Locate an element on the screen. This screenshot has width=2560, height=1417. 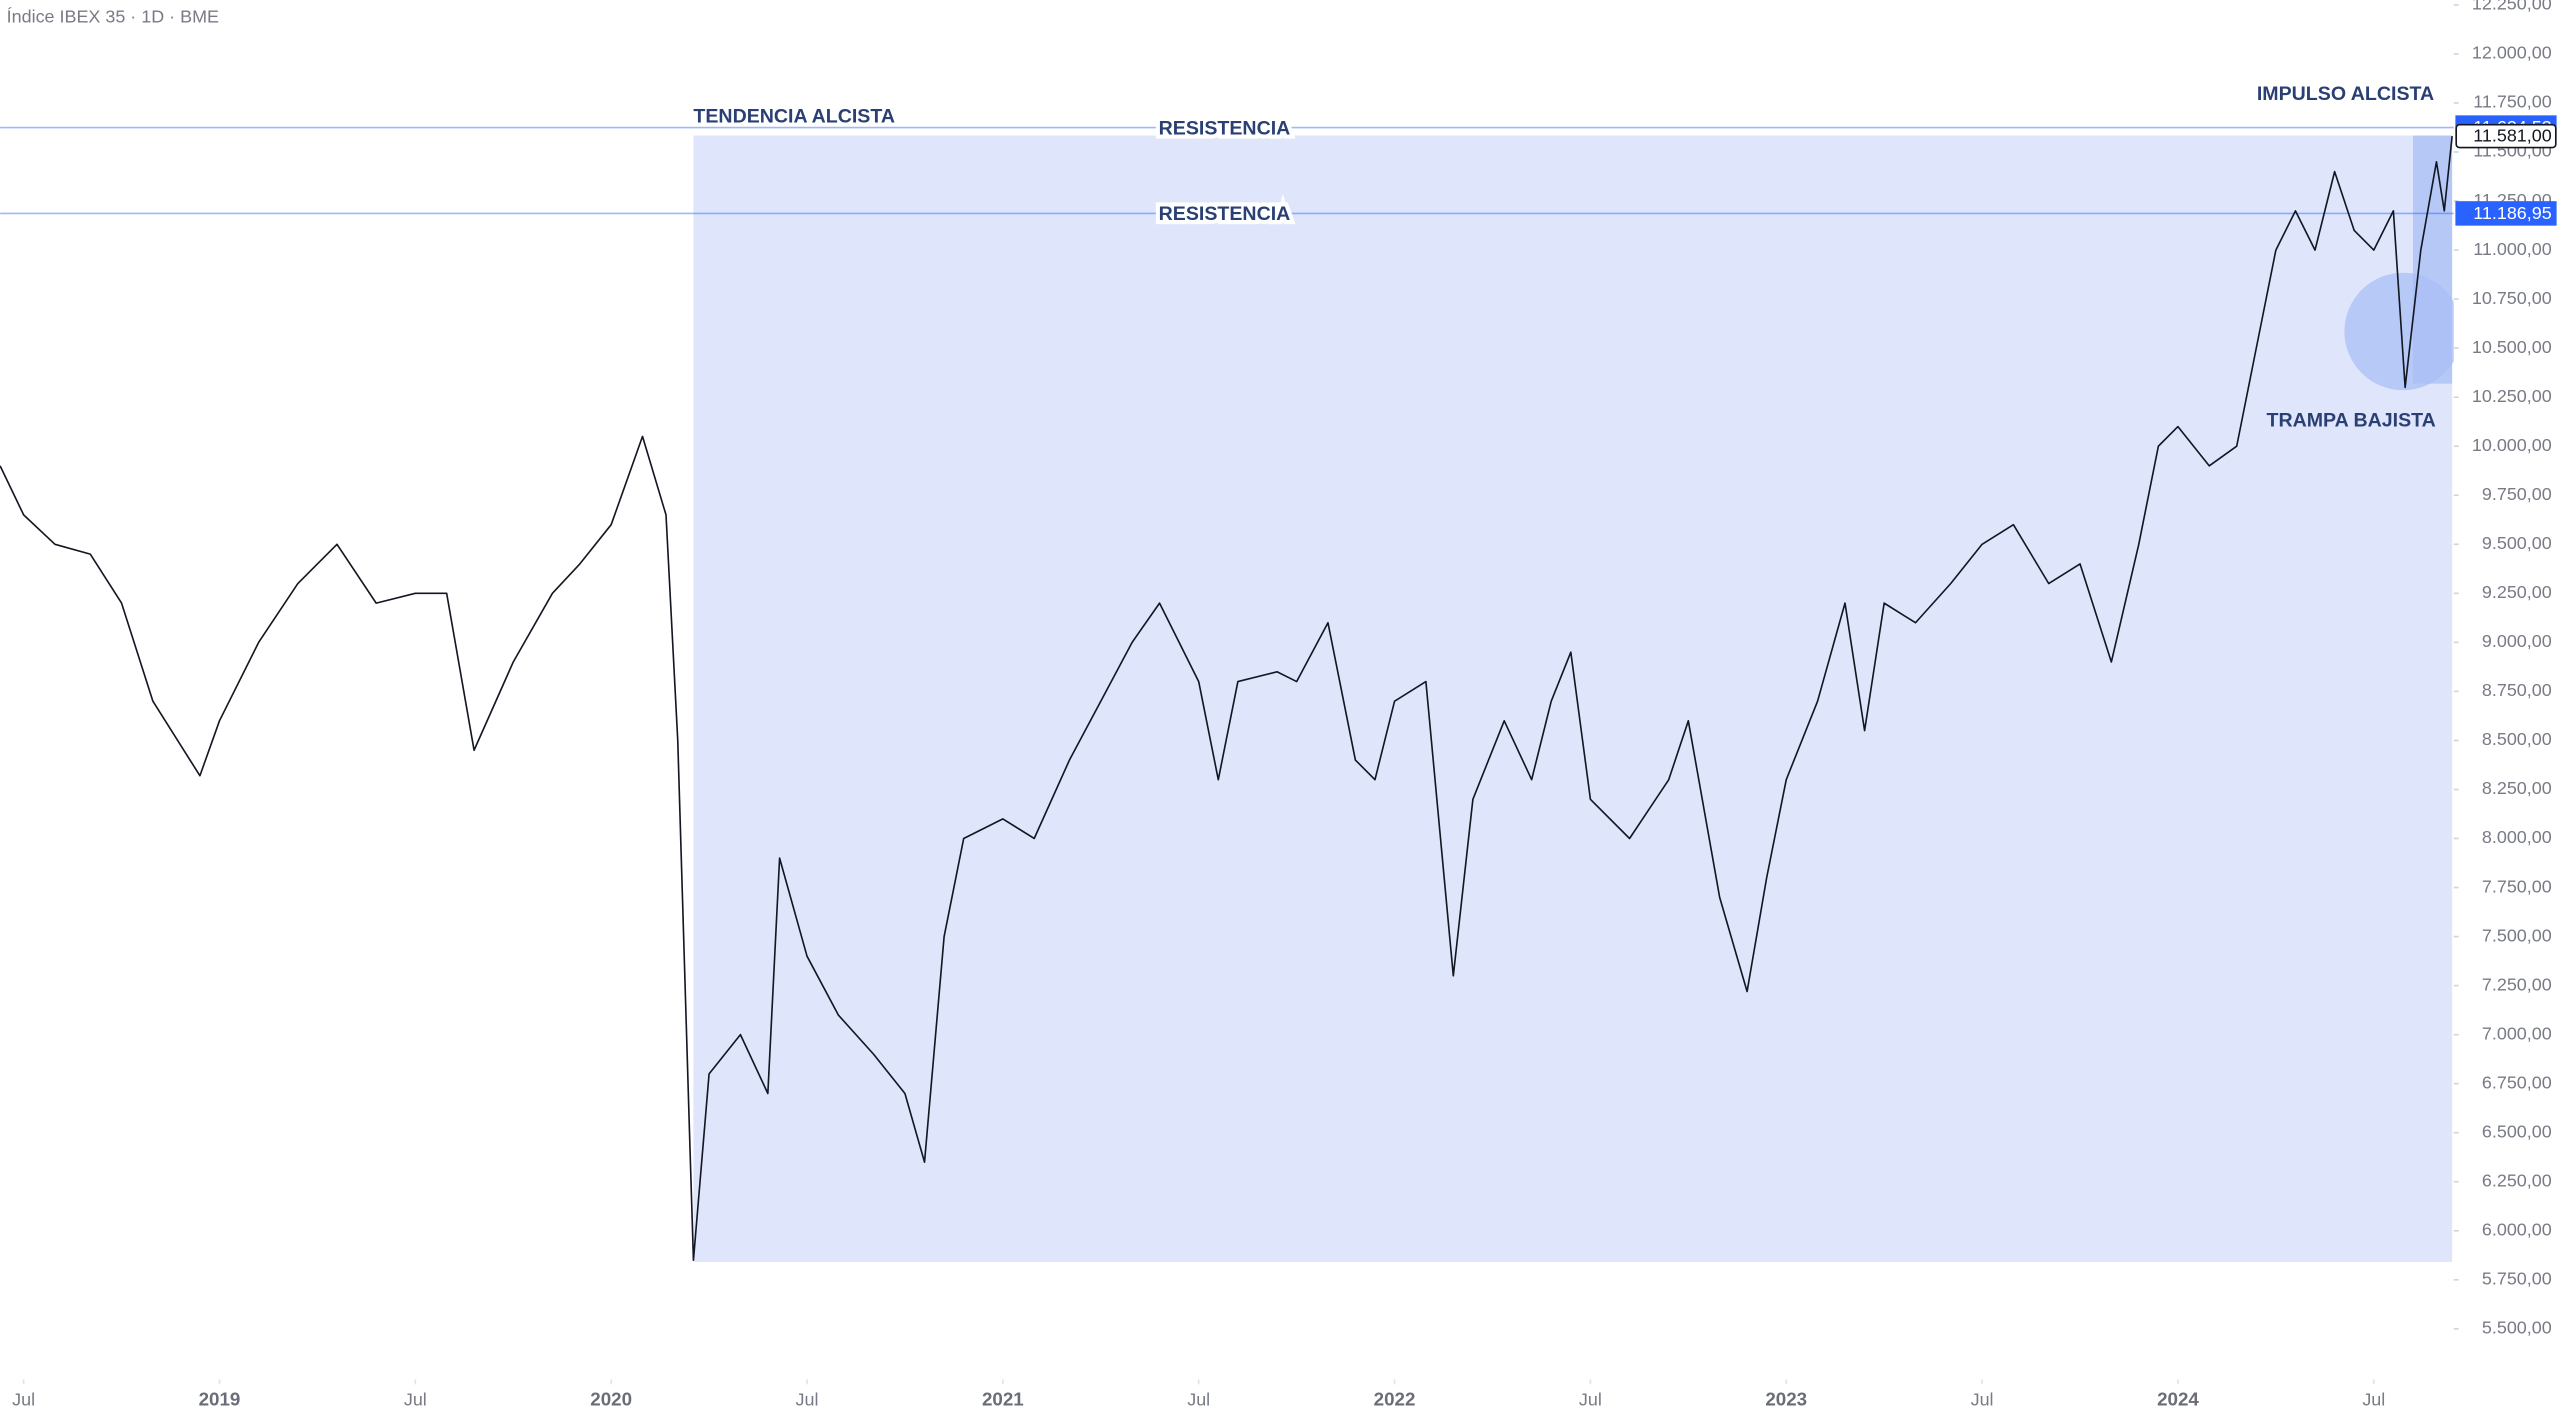
x-tick-label: 2023 is located at coordinates (1786, 1399).